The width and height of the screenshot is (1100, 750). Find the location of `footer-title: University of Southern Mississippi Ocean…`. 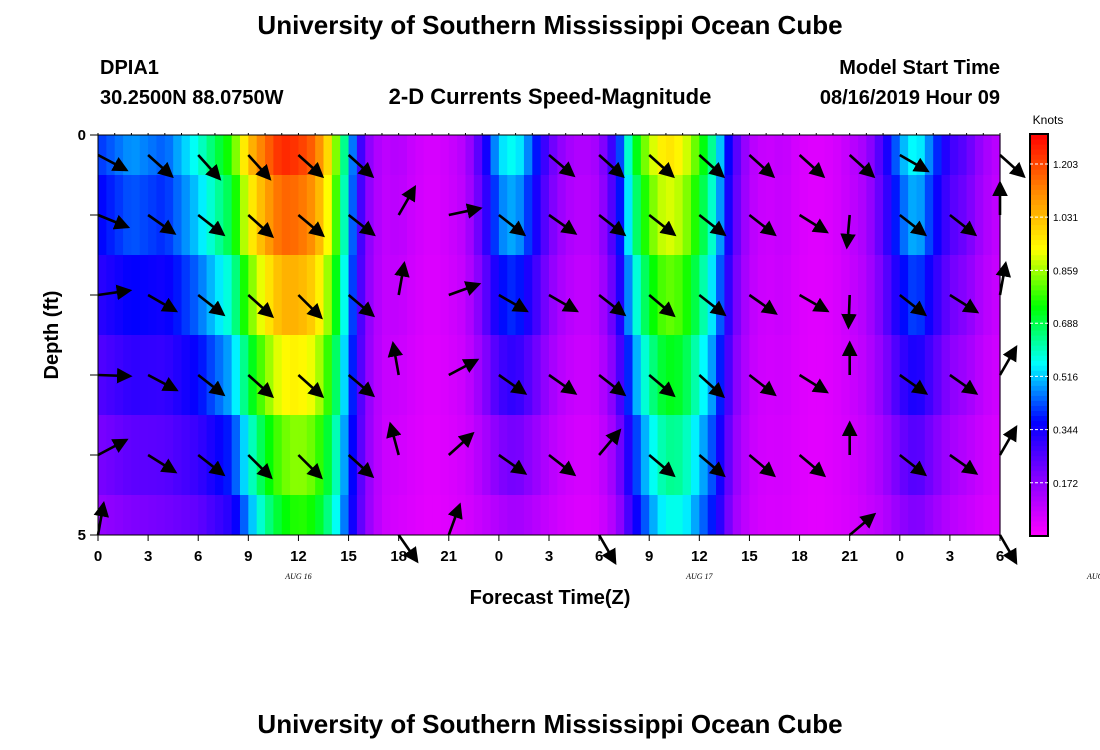

footer-title: University of Southern Mississippi Ocean… is located at coordinates (550, 724).